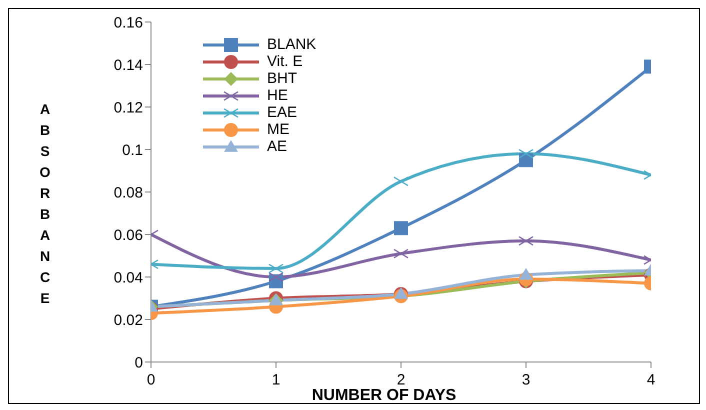  I want to click on y-tick-label: 0.04, so click(128, 277).